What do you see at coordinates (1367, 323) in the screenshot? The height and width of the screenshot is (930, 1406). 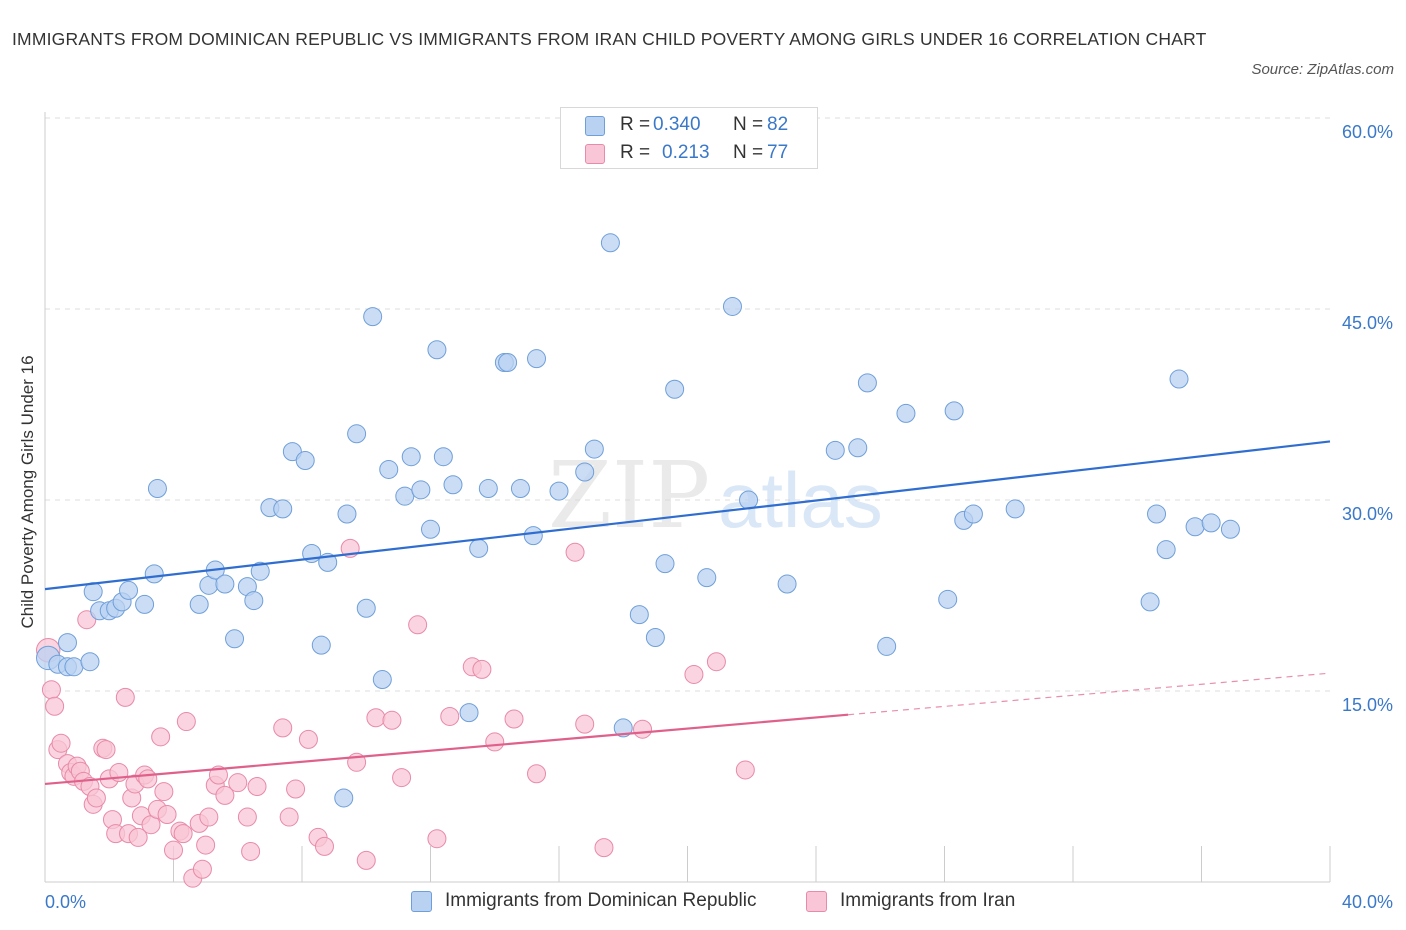 I see `y-tick-label: 45.0%` at bounding box center [1367, 323].